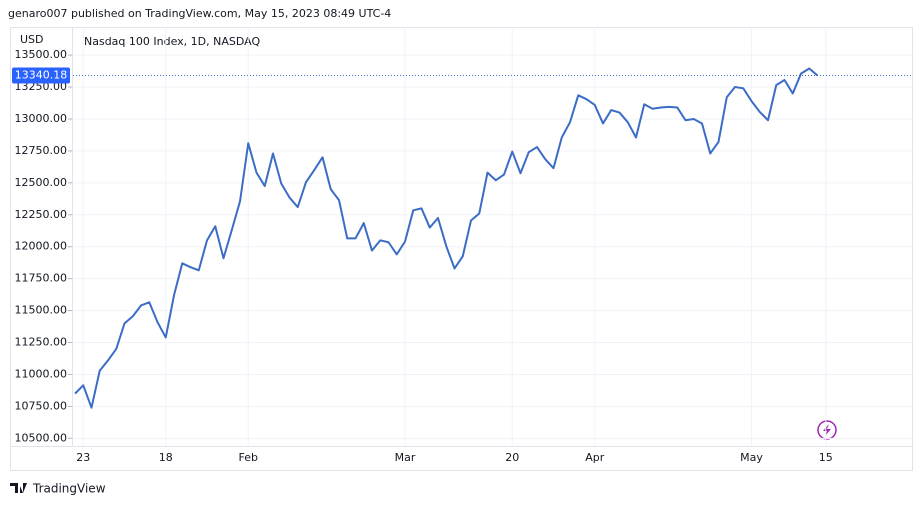  I want to click on footer-brand: TradingView, so click(69, 489).